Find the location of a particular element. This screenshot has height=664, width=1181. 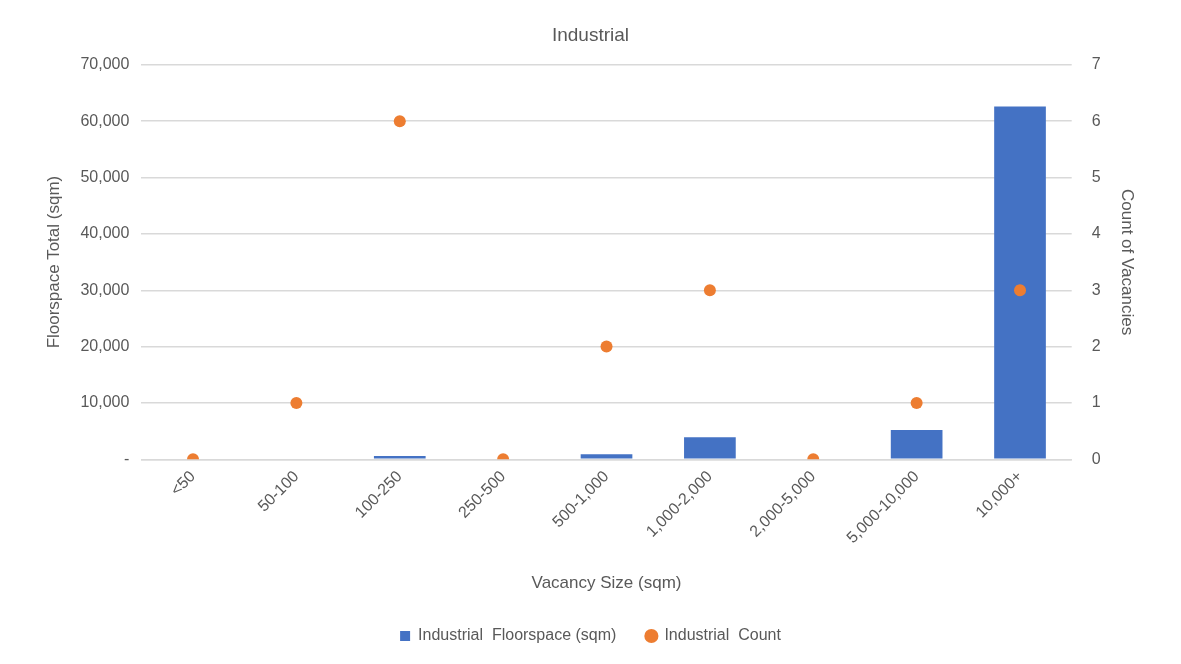

y2-axis-title: Count of Vacancies is located at coordinates (1128, 262).